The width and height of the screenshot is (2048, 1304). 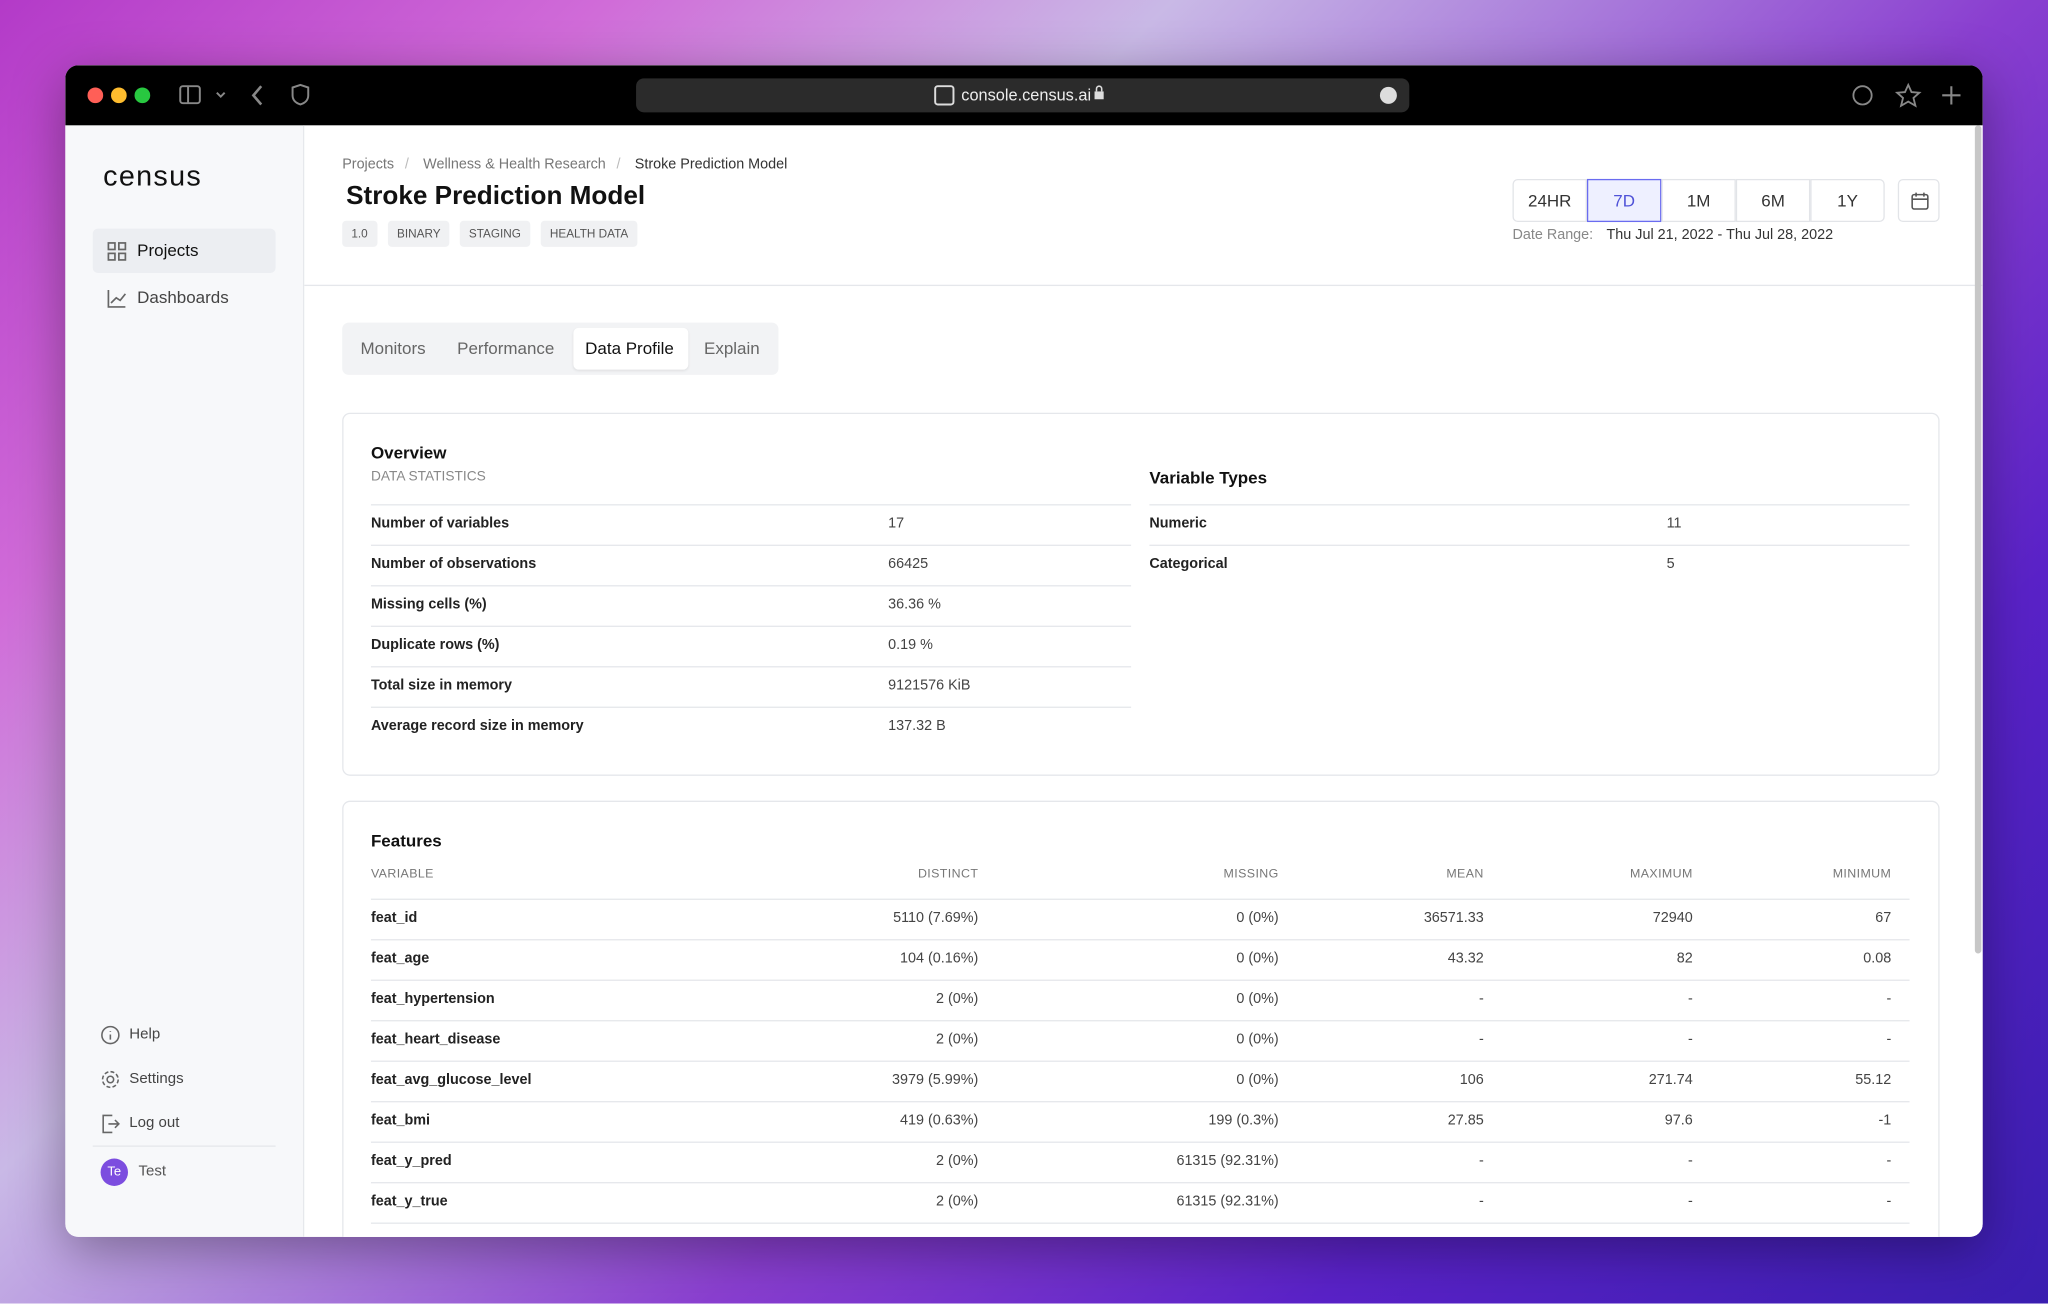 What do you see at coordinates (1553, 235) in the screenshot?
I see `date-range-label: Date Range:` at bounding box center [1553, 235].